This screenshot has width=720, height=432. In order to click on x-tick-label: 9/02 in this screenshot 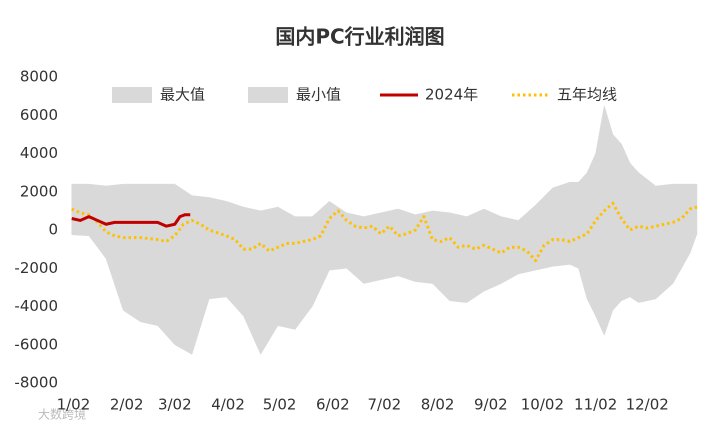, I will do `click(491, 405)`.